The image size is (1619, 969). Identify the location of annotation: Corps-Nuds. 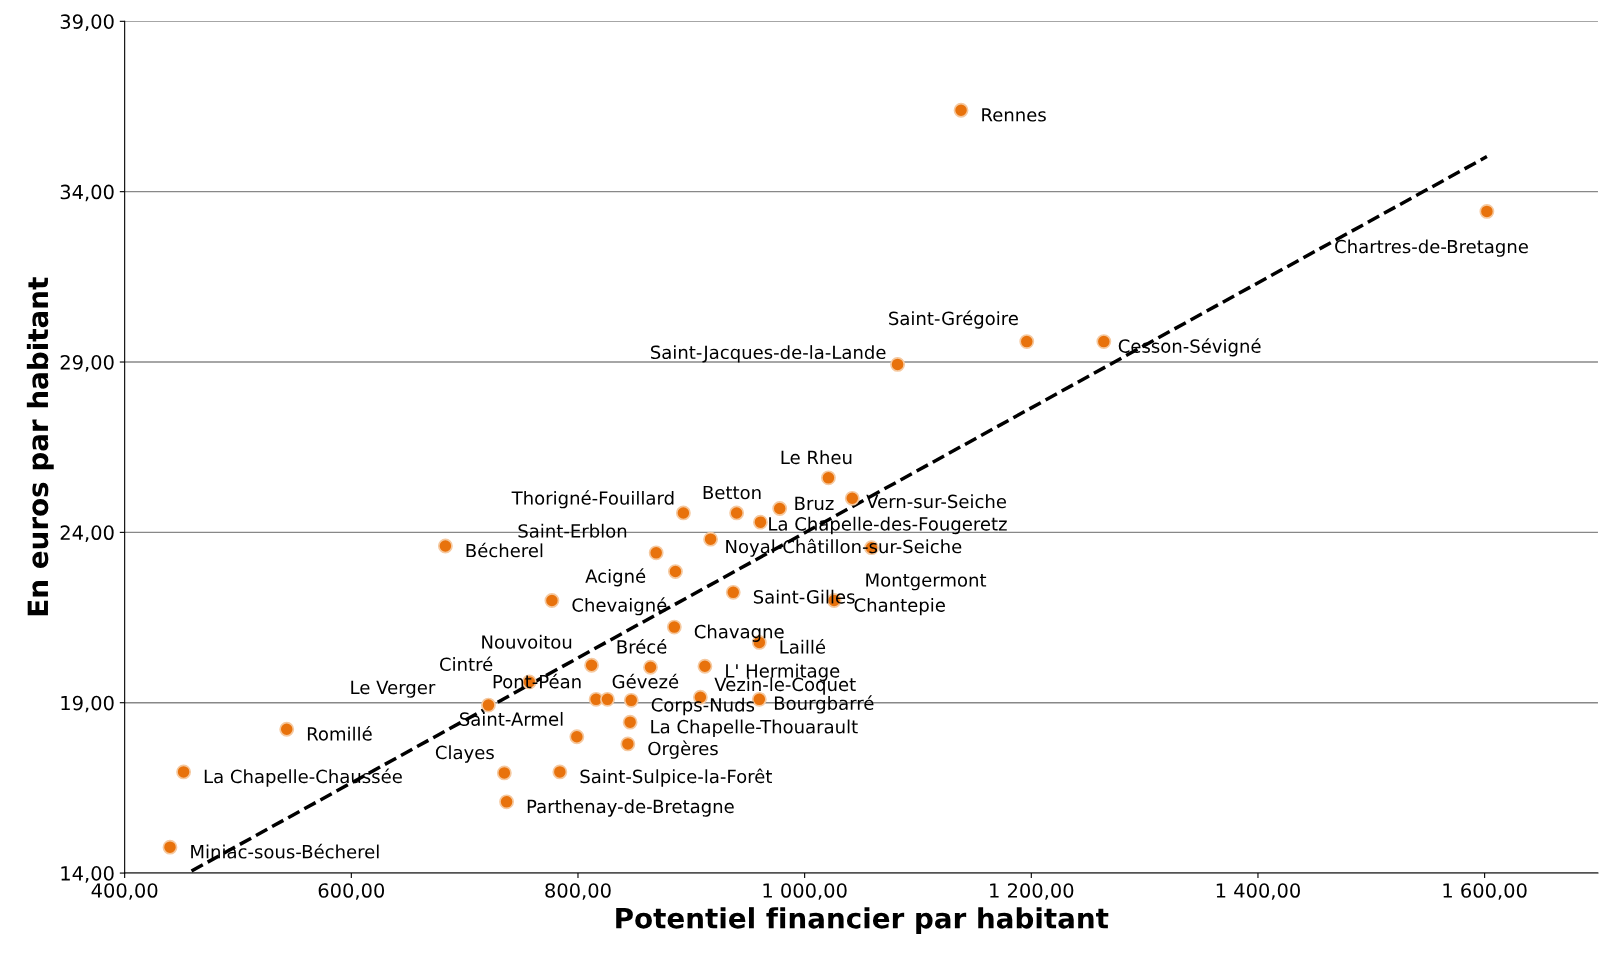
(703, 706).